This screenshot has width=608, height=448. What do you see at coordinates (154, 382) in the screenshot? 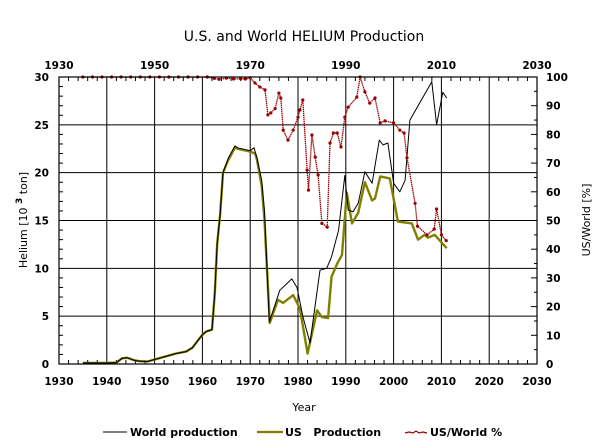
I see `x-tick-label: 1950` at bounding box center [154, 382].